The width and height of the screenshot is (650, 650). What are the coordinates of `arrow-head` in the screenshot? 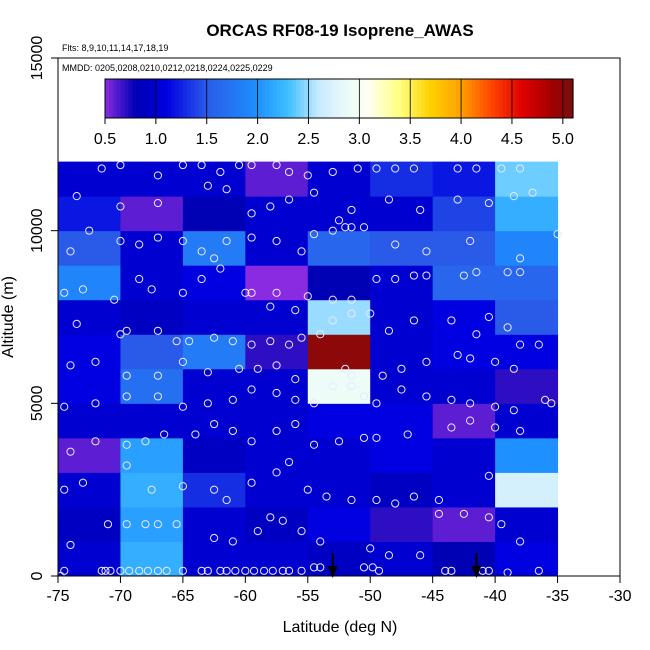 It's located at (332, 572).